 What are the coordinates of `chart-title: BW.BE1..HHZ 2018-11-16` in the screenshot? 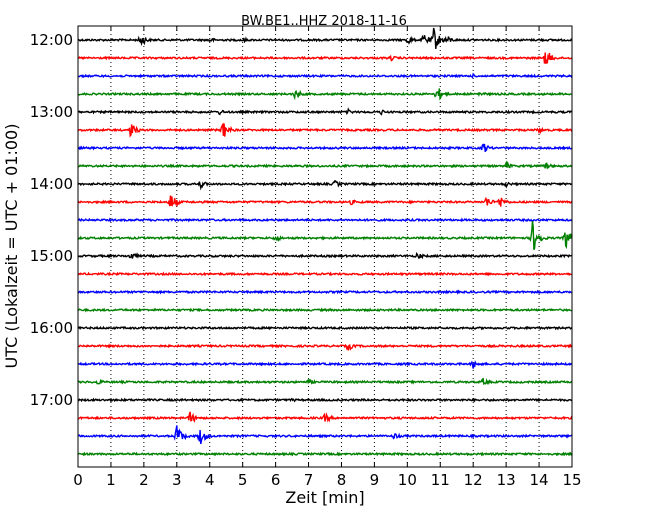 It's located at (324, 21).